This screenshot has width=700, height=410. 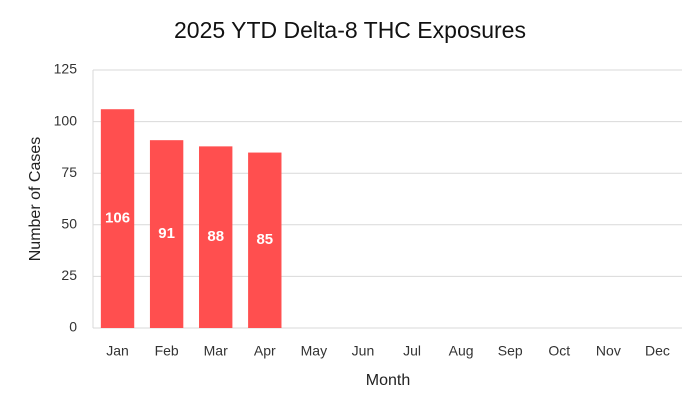 I want to click on x-tick-label: Feb, so click(x=167, y=351).